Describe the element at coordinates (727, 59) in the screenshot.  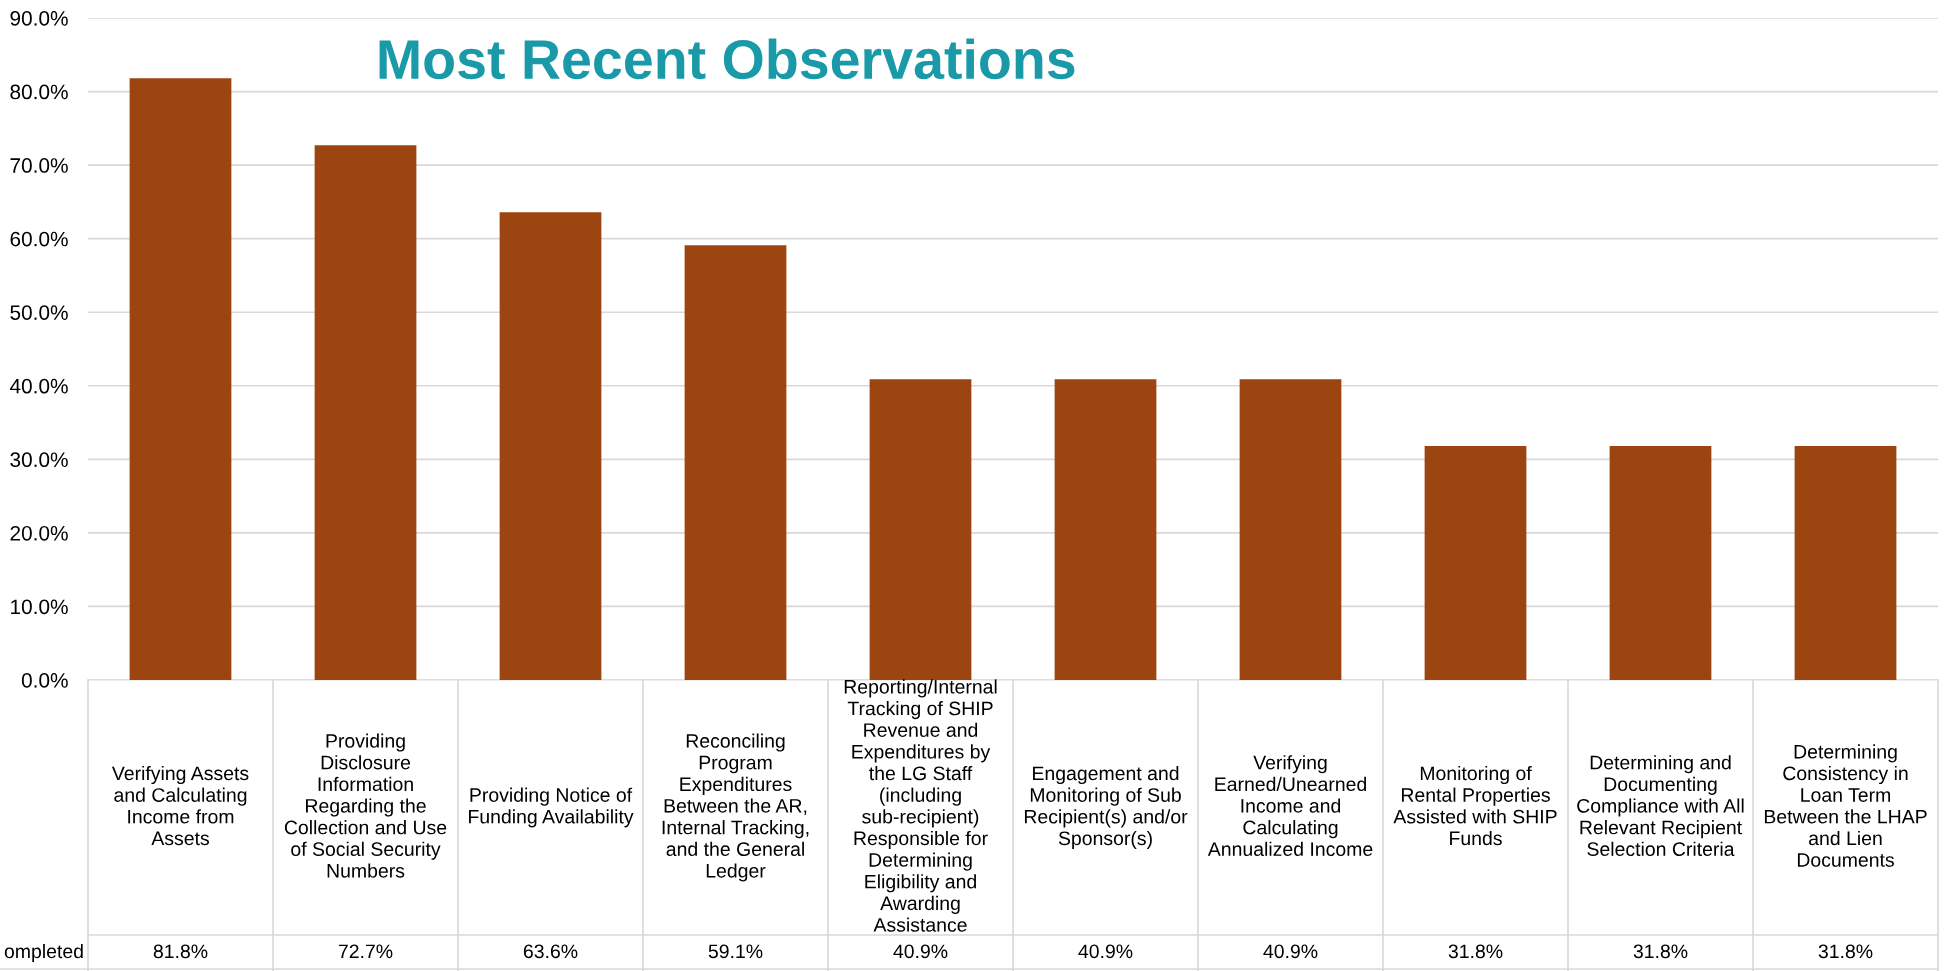
I see `chart-title: Most Recent Observations` at that location.